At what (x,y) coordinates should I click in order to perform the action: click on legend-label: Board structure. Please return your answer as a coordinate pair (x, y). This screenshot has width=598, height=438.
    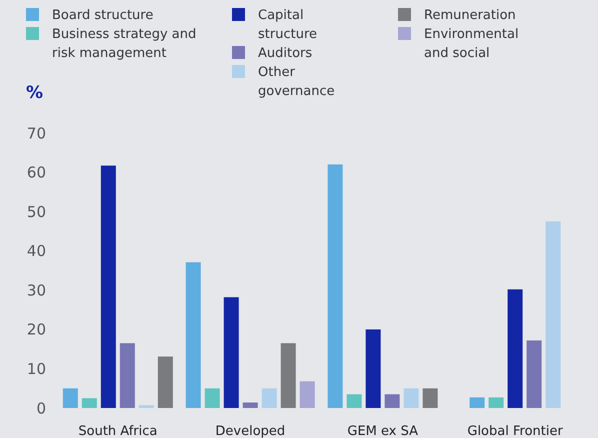
    Looking at the image, I should click on (103, 15).